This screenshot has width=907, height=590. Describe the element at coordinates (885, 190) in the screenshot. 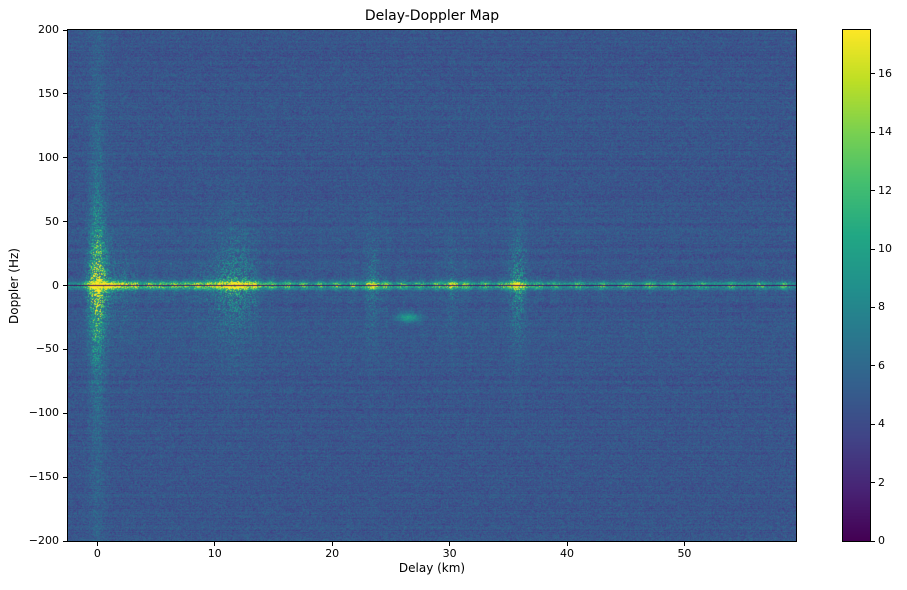

I see `colorbar-tick-label: 12` at that location.